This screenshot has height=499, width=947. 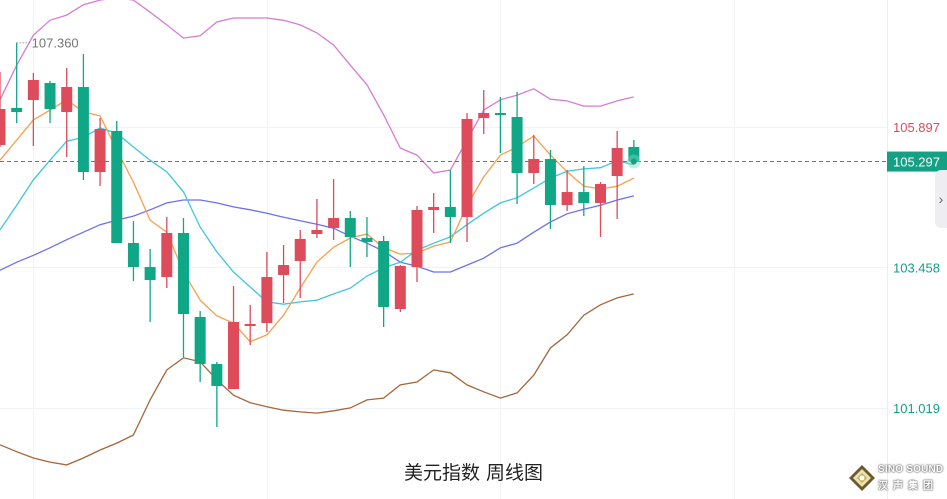 I want to click on price-tick-label: 103.458, so click(x=916, y=267).